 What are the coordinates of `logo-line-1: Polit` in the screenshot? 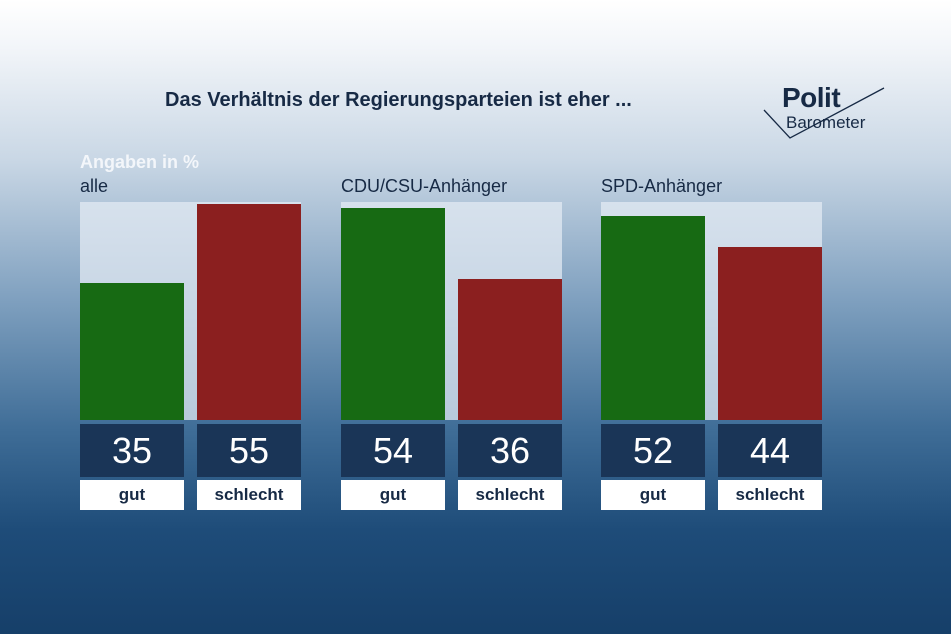 It's located at (811, 97).